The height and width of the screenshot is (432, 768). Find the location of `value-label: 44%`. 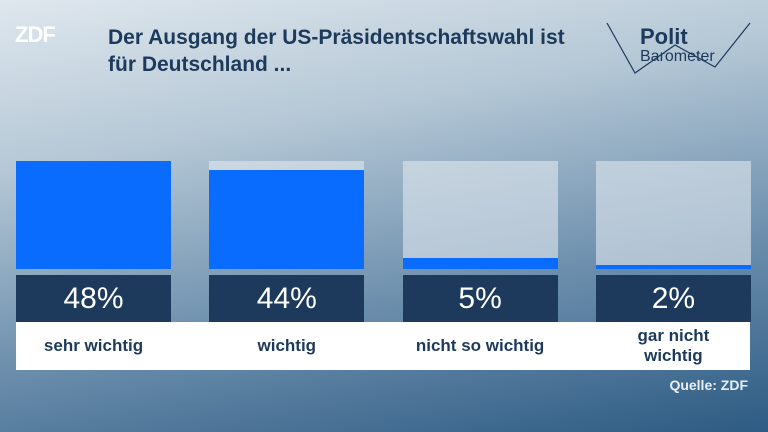

value-label: 44% is located at coordinates (287, 298).